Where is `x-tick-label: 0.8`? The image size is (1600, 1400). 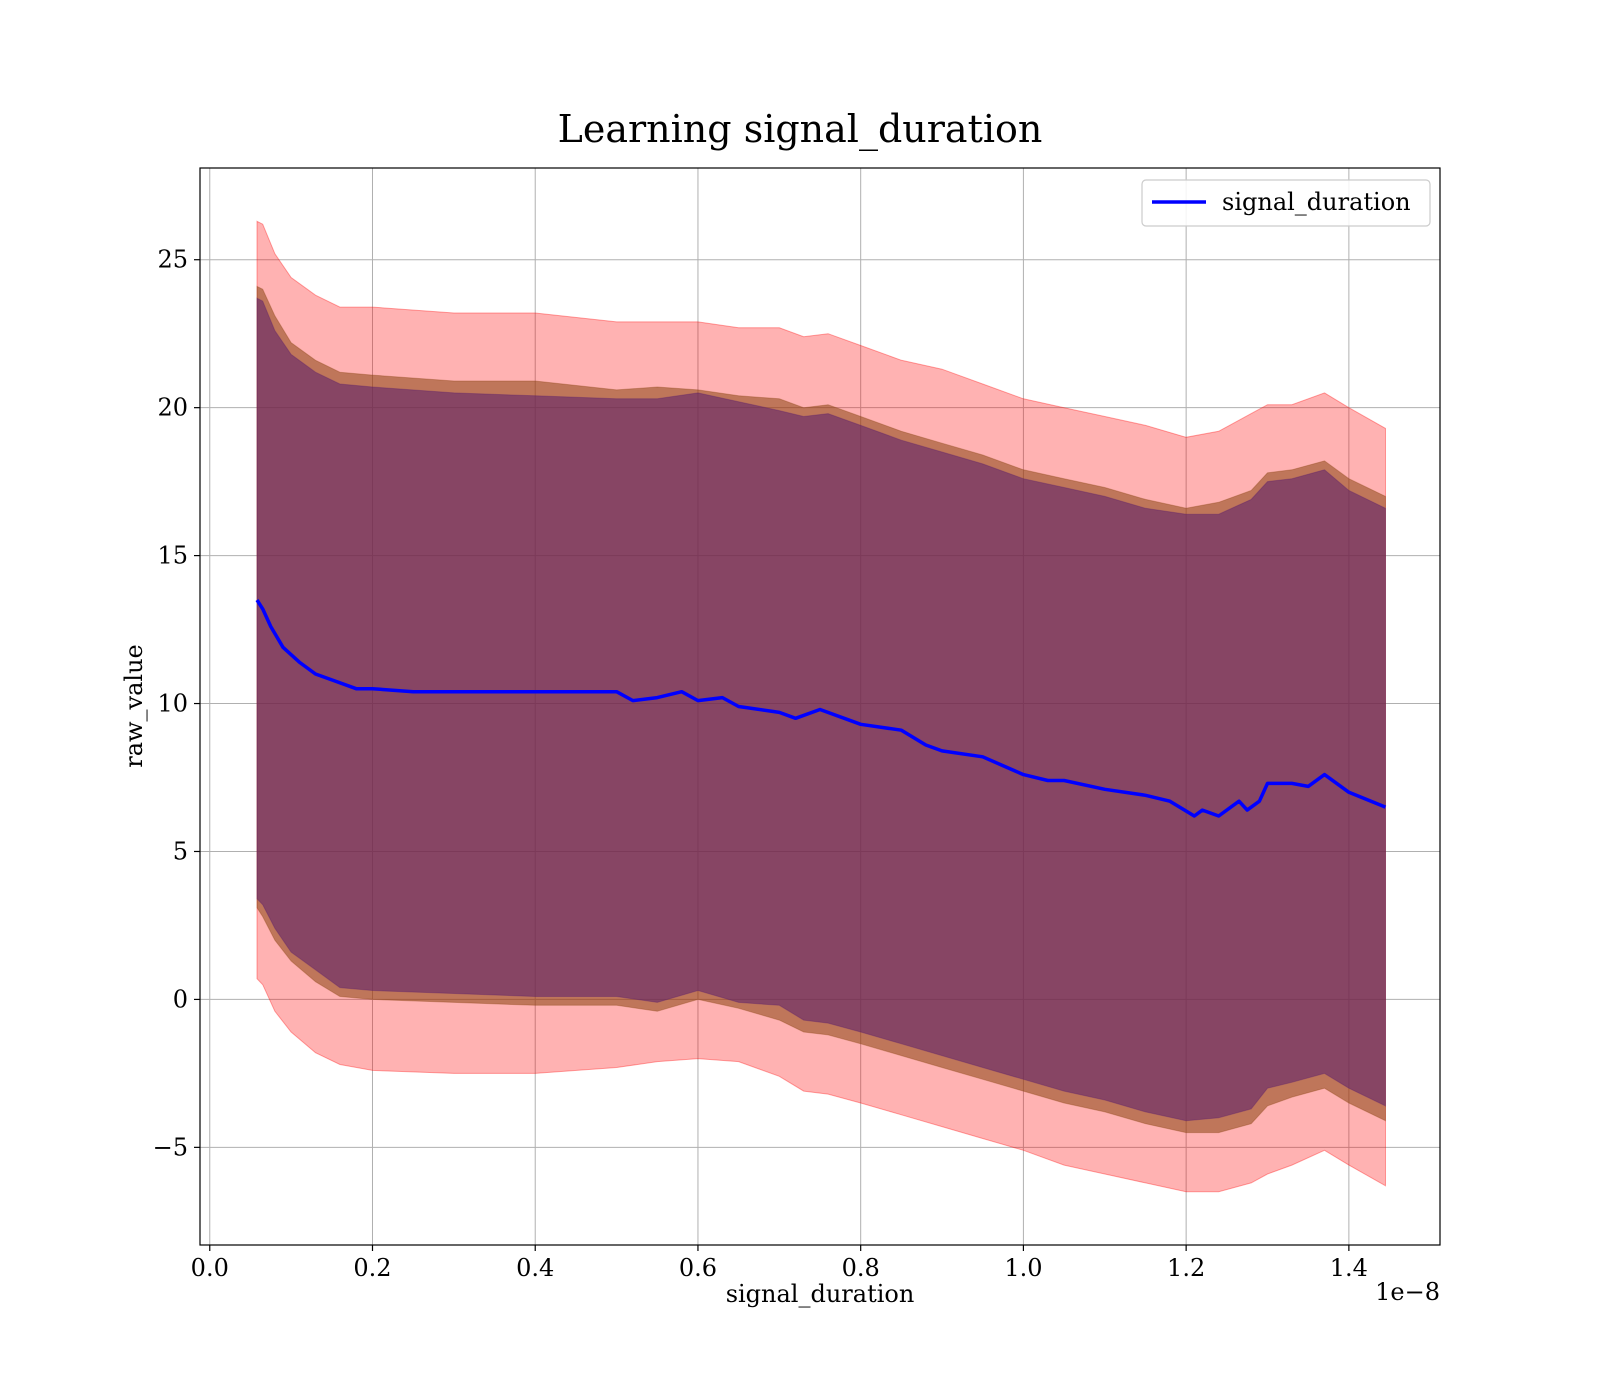 x-tick-label: 0.8 is located at coordinates (861, 1268).